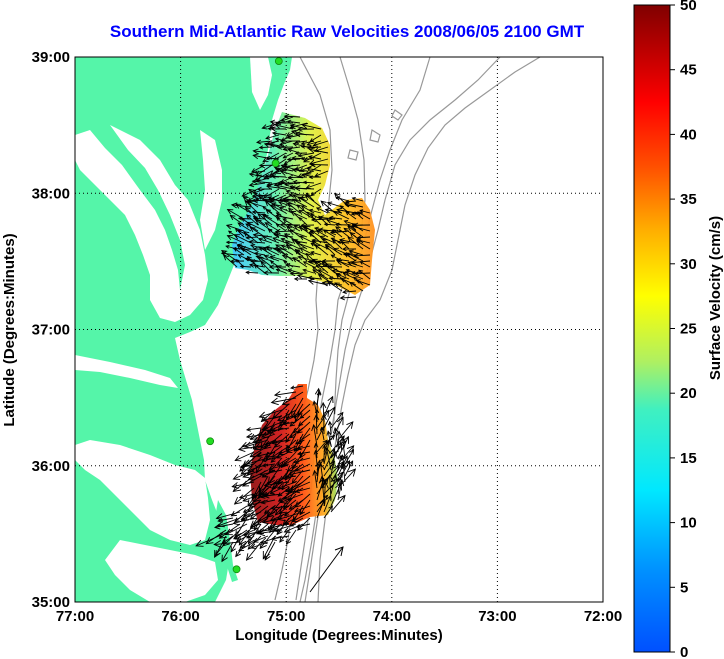  What do you see at coordinates (244, 315) in the screenshot?
I see `station-markers` at bounding box center [244, 315].